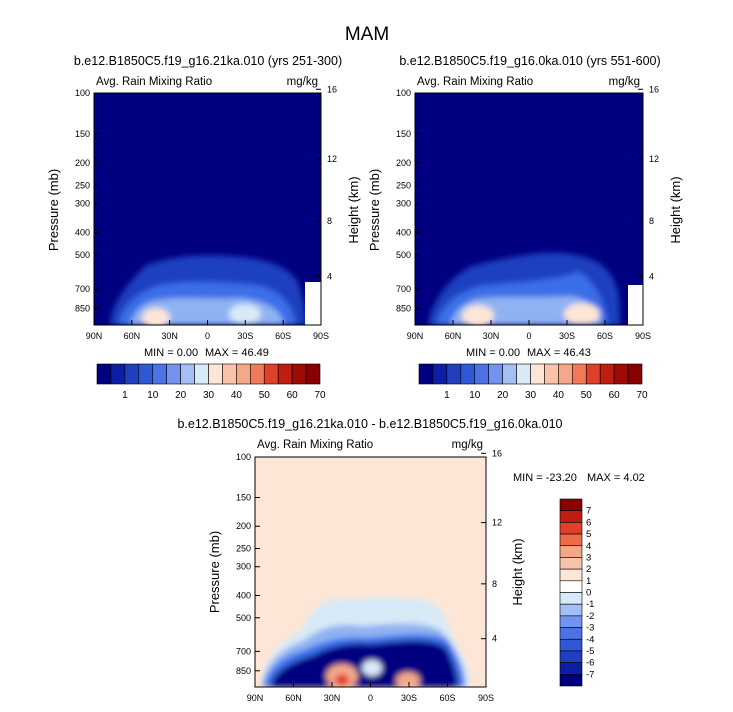 Image resolution: width=733 pixels, height=712 pixels. I want to click on panel-diff-left-label: Avg. Rain Mixing Ratio, so click(315, 445).